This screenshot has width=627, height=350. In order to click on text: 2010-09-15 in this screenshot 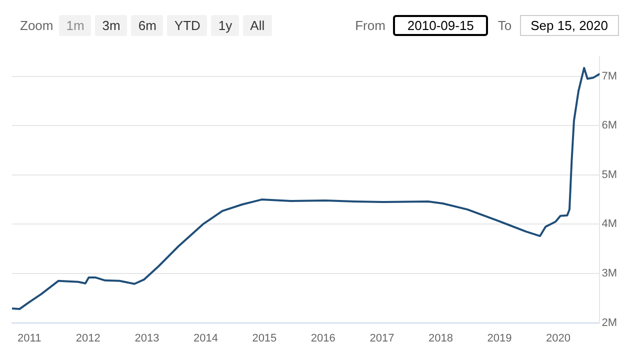, I will do `click(440, 25)`.